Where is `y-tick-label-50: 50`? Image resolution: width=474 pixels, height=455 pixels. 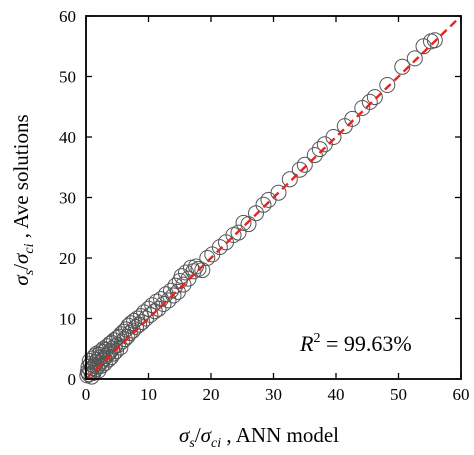
y-tick-label-50: 50 is located at coordinates (67, 77).